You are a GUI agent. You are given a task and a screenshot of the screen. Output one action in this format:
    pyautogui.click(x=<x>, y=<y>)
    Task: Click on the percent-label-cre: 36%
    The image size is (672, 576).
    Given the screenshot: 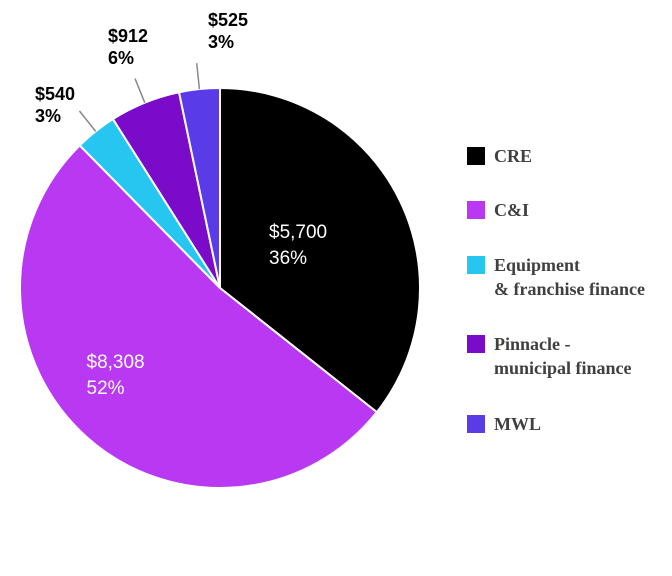 What is the action you would take?
    pyautogui.click(x=288, y=258)
    